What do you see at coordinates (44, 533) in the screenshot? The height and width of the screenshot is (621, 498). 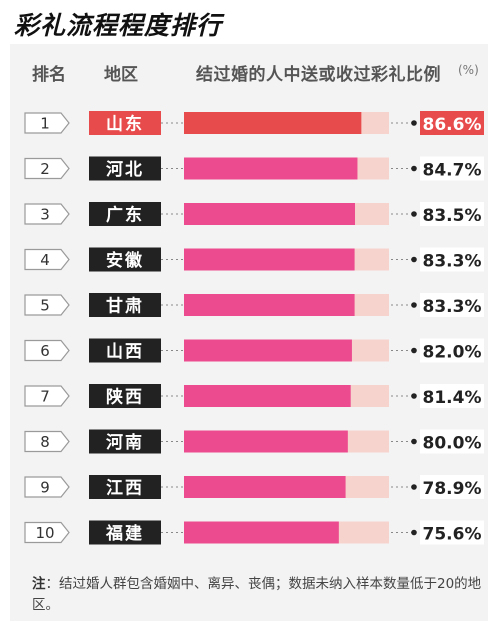 I see `rank-number: 10` at bounding box center [44, 533].